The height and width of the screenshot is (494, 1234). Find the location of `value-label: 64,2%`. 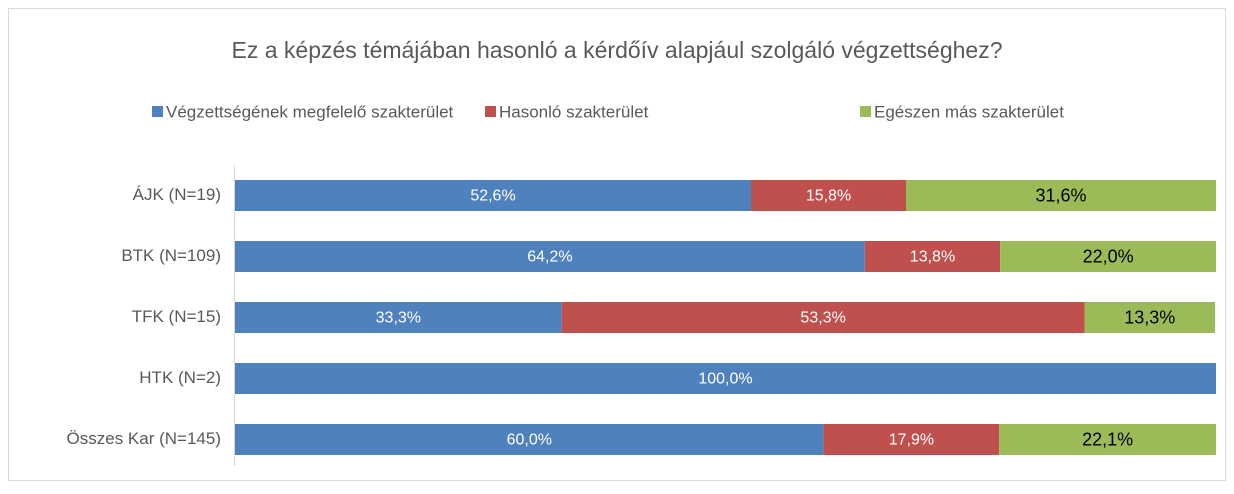

value-label: 64,2% is located at coordinates (549, 257).